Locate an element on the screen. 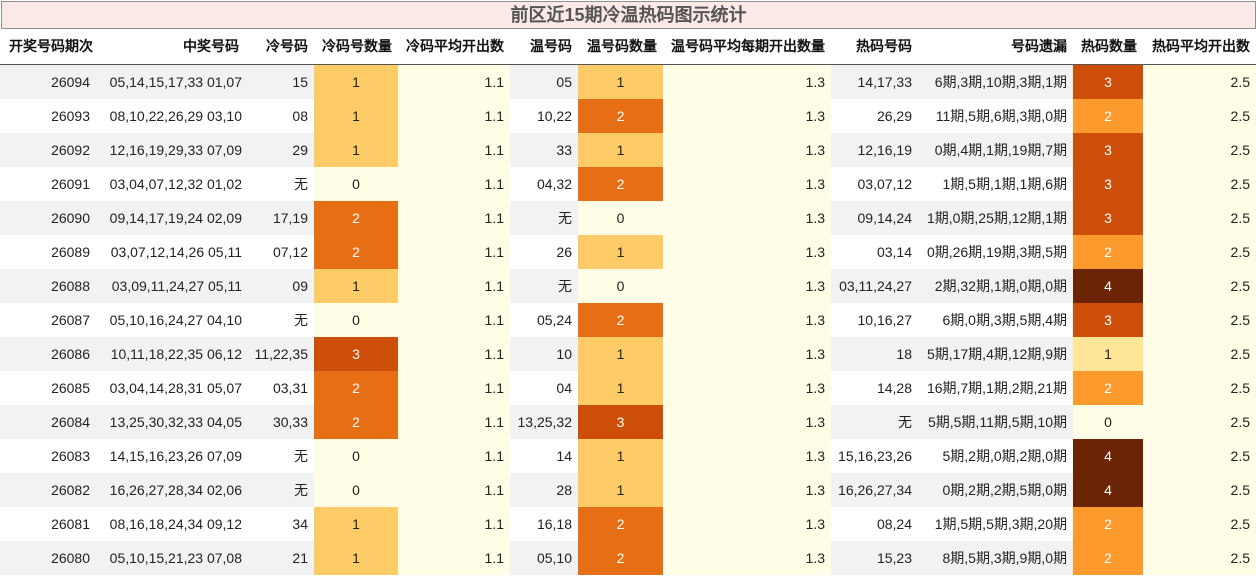 This screenshot has height=576, width=1256. cold-numbers-cell: 34 is located at coordinates (300, 524).